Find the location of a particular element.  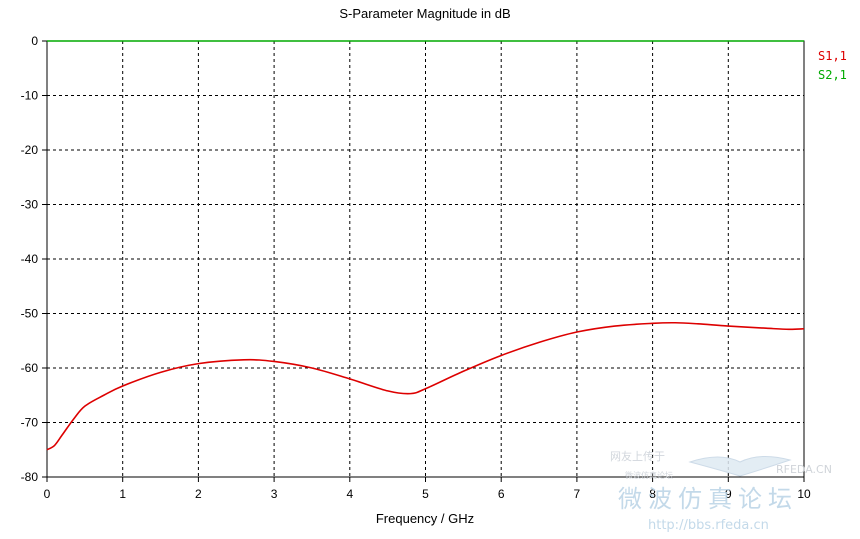

x-tick-label: 5 is located at coordinates (425, 494).